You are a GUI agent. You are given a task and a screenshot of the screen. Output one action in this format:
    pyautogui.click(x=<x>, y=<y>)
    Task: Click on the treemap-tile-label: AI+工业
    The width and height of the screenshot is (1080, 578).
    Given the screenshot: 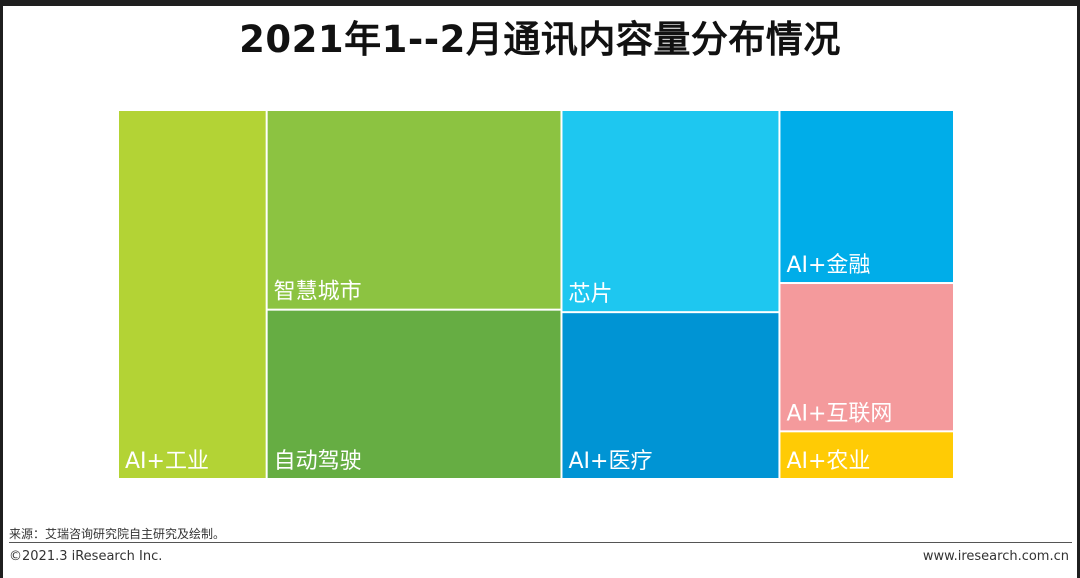 What is the action you would take?
    pyautogui.click(x=167, y=461)
    